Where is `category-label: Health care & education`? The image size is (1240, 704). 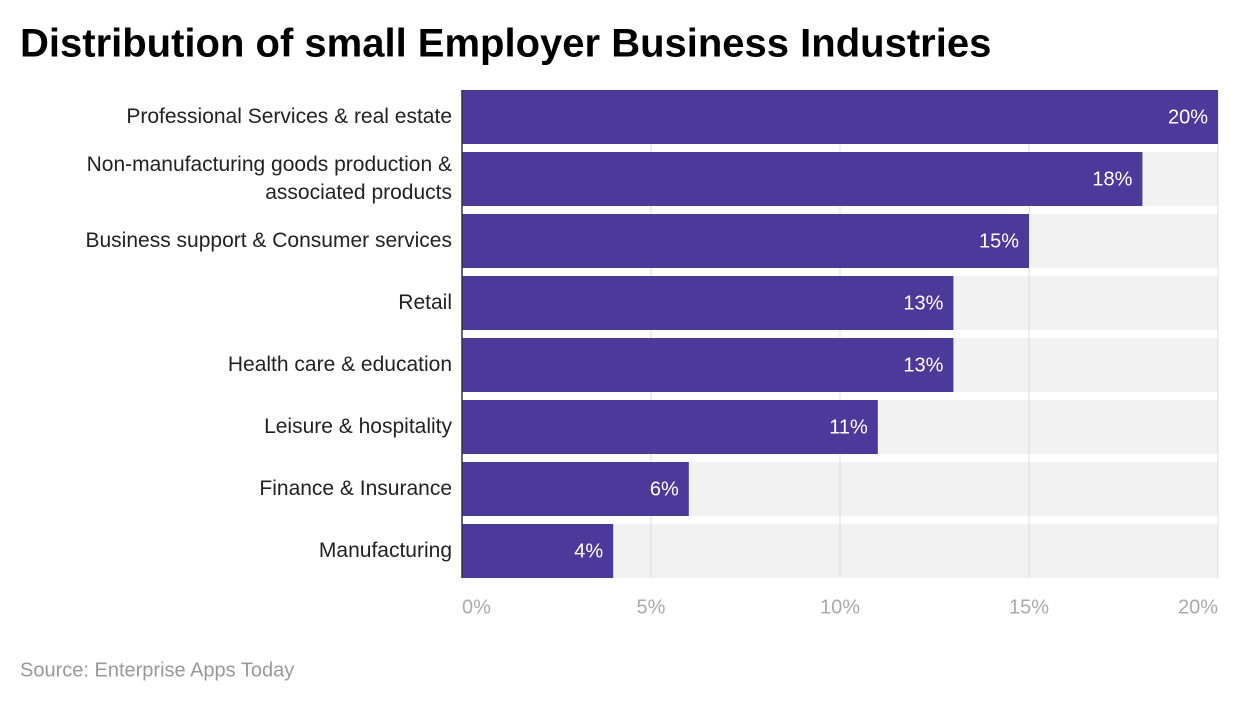
category-label: Health care & education is located at coordinates (339, 364).